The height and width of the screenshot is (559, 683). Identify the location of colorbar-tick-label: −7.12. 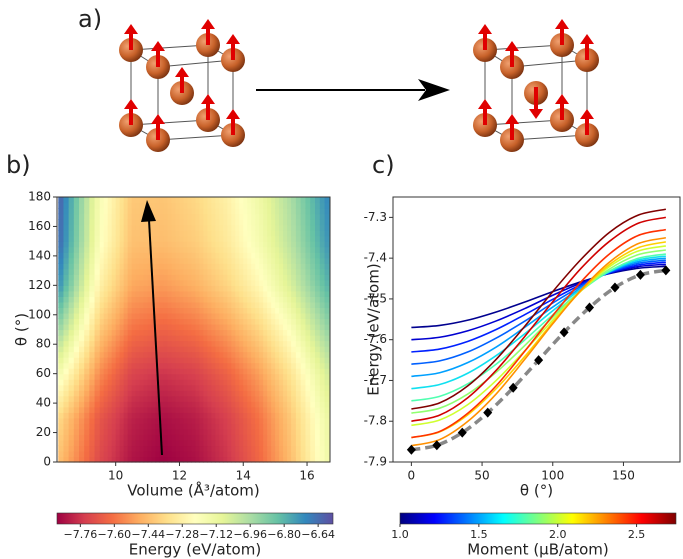
(216, 534).